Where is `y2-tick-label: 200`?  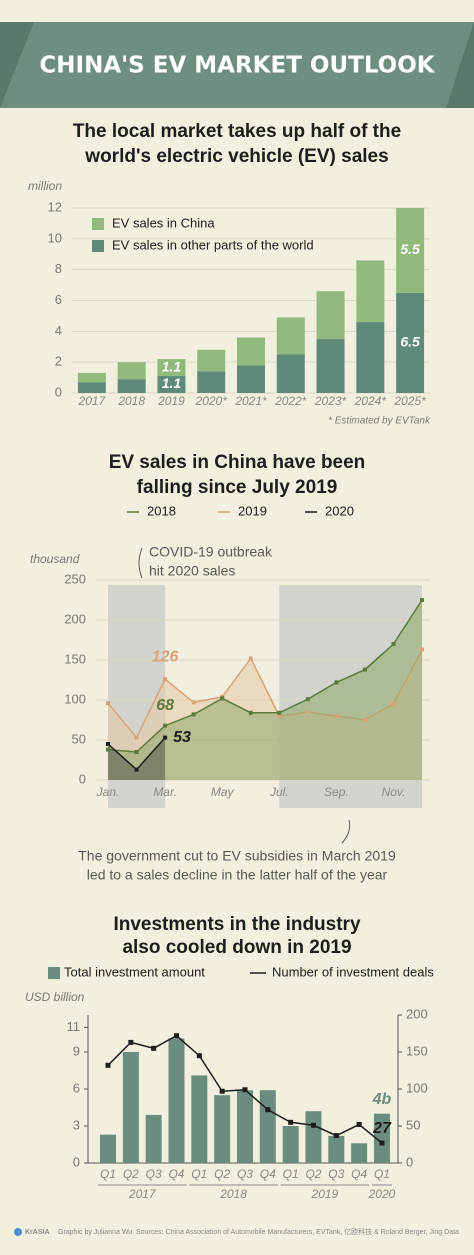 y2-tick-label: 200 is located at coordinates (417, 1013).